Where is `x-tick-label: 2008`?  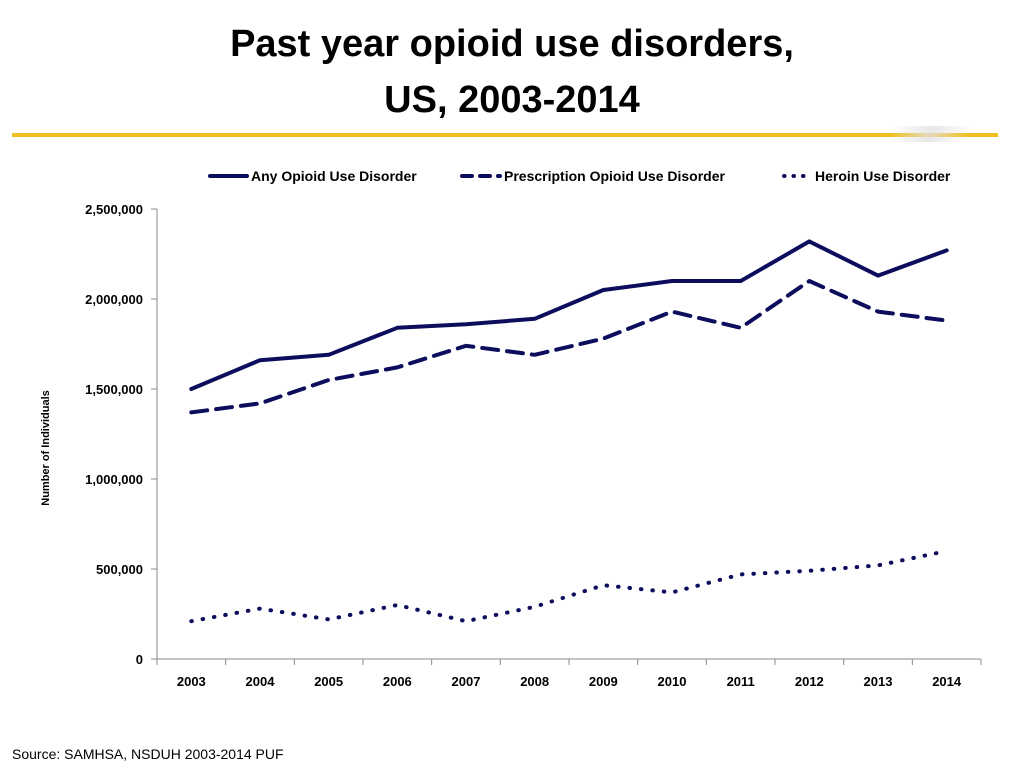
x-tick-label: 2008 is located at coordinates (534, 681).